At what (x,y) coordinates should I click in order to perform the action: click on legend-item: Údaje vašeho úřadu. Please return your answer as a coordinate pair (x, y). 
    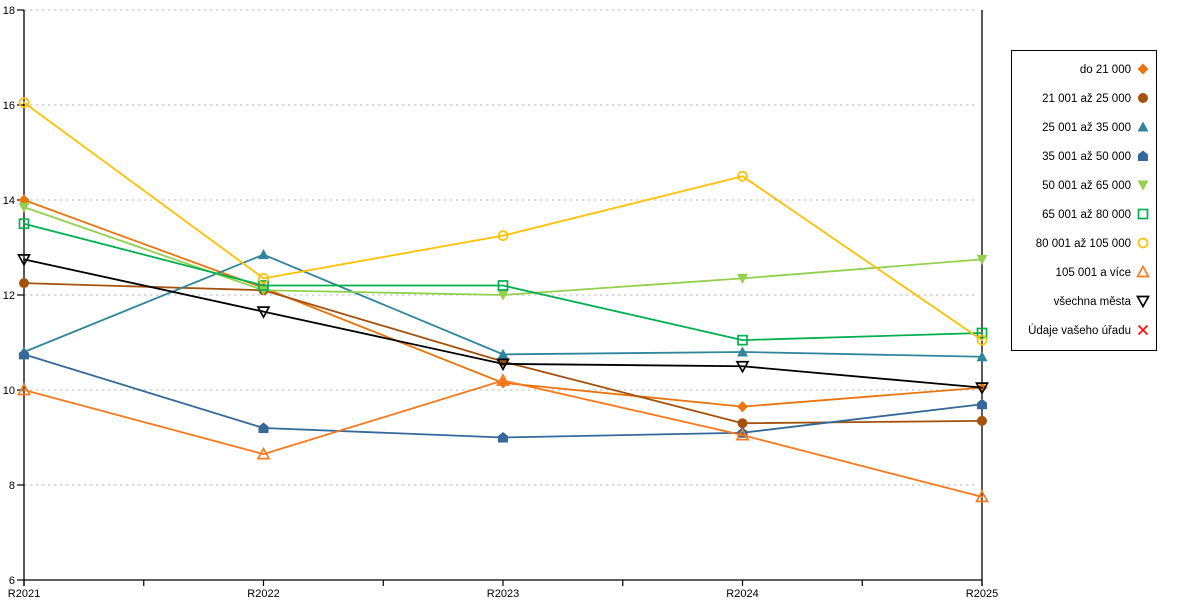
    Looking at the image, I should click on (1088, 330).